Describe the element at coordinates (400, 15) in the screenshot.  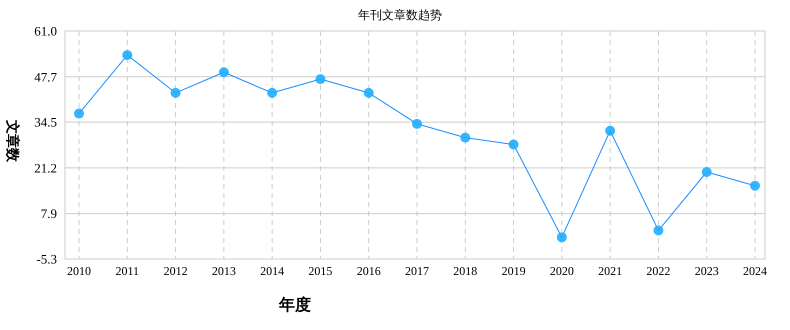
I see `chart-title: 年刊文章数趋势` at that location.